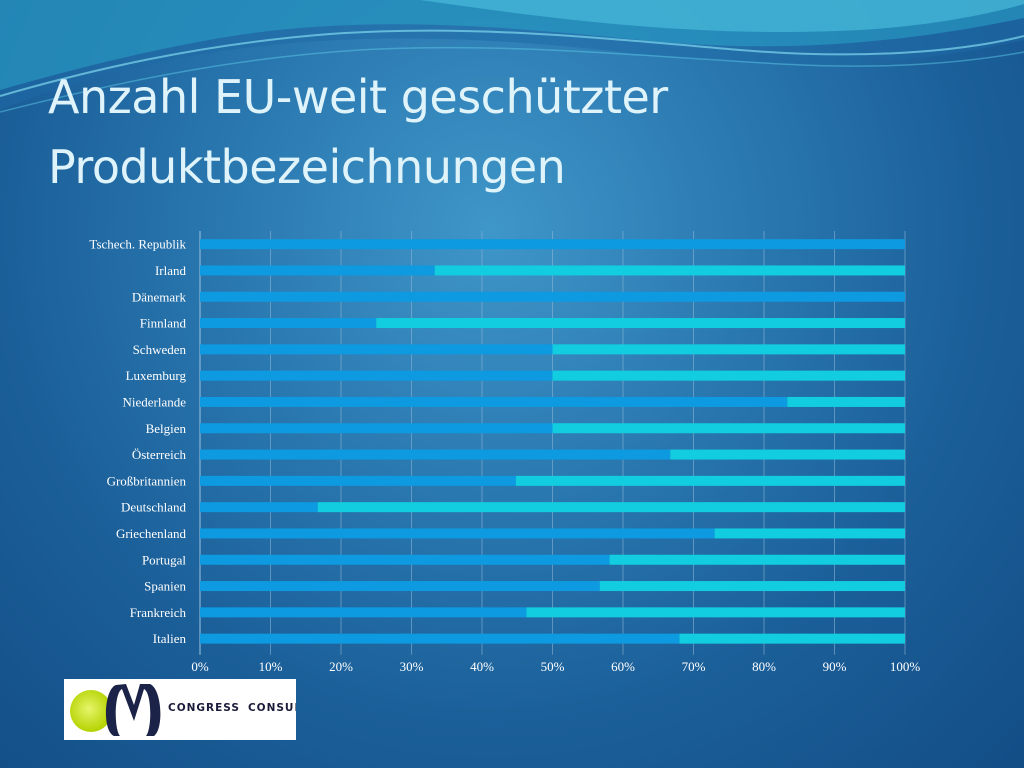 This screenshot has height=768, width=1024. What do you see at coordinates (158, 612) in the screenshot?
I see `category-label: Frankreich` at bounding box center [158, 612].